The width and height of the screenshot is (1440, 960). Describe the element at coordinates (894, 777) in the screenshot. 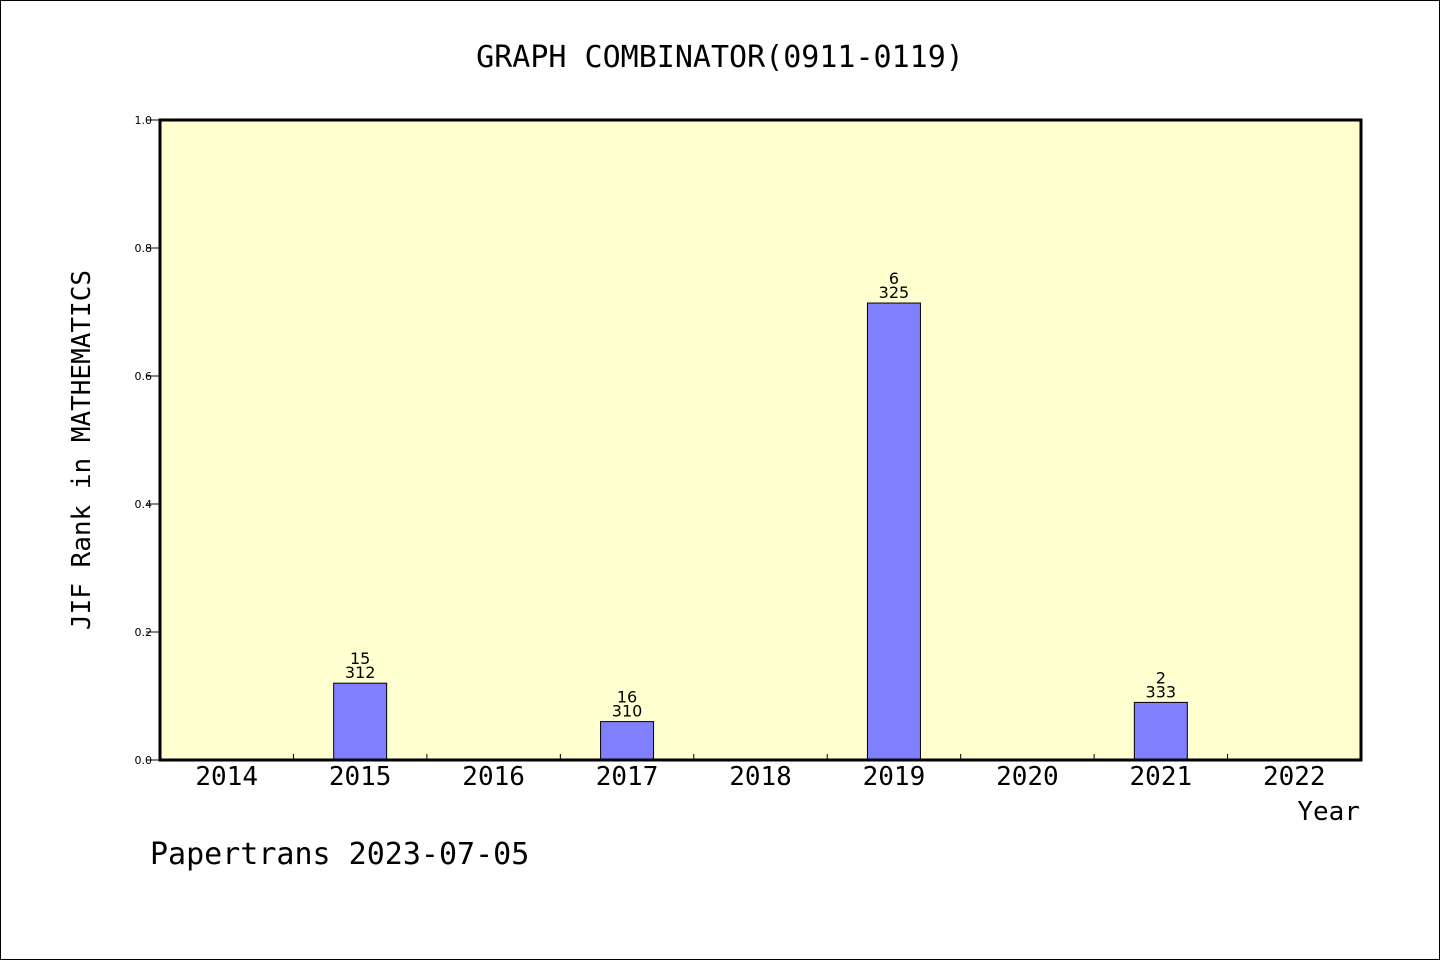

I see `x-tick-label: 2019` at that location.